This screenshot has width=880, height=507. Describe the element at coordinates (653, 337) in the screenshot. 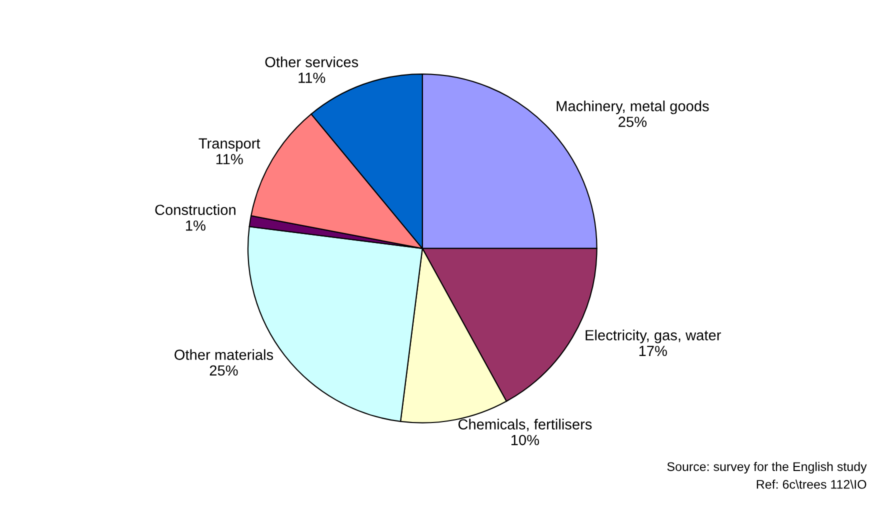

I see `slice-label: Electricity, gas, water` at that location.